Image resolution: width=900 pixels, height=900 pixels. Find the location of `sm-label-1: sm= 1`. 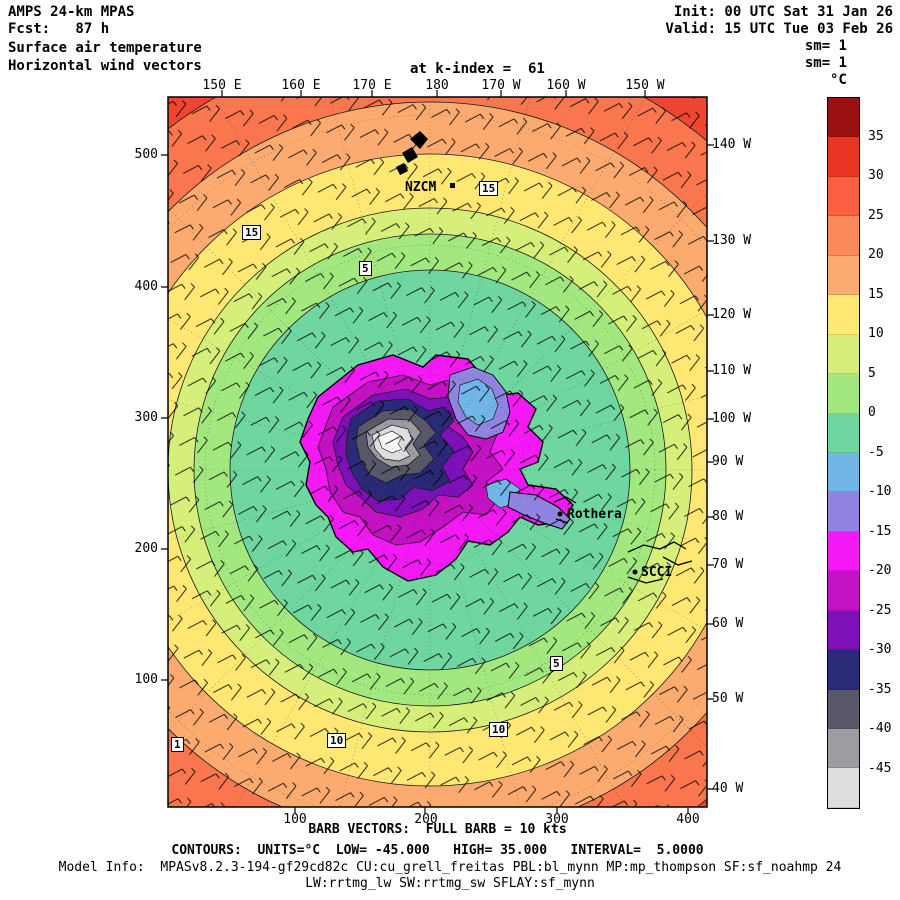

sm-label-1: sm= 1 is located at coordinates (825, 46).